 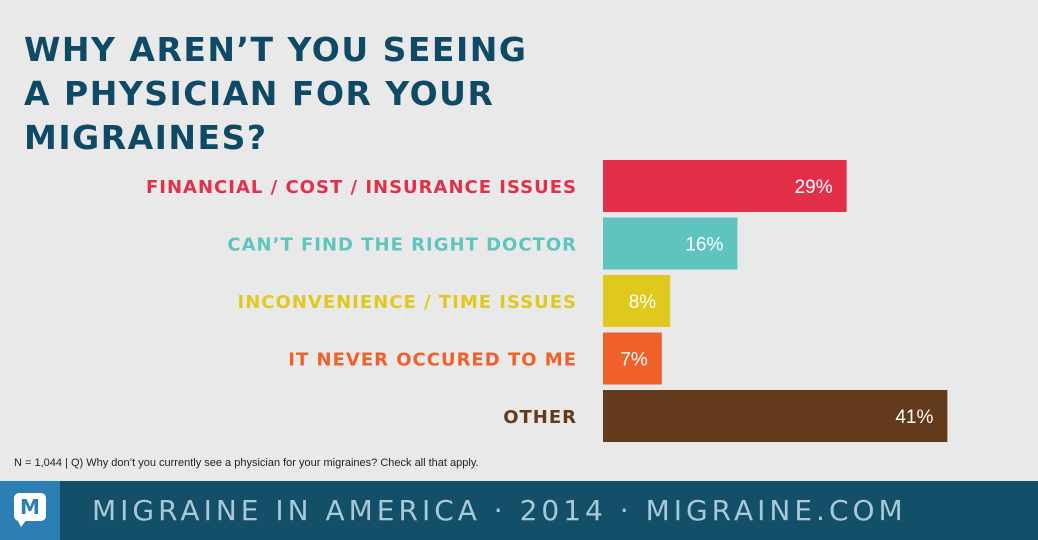 What do you see at coordinates (914, 417) in the screenshot?
I see `value-label: 41%` at bounding box center [914, 417].